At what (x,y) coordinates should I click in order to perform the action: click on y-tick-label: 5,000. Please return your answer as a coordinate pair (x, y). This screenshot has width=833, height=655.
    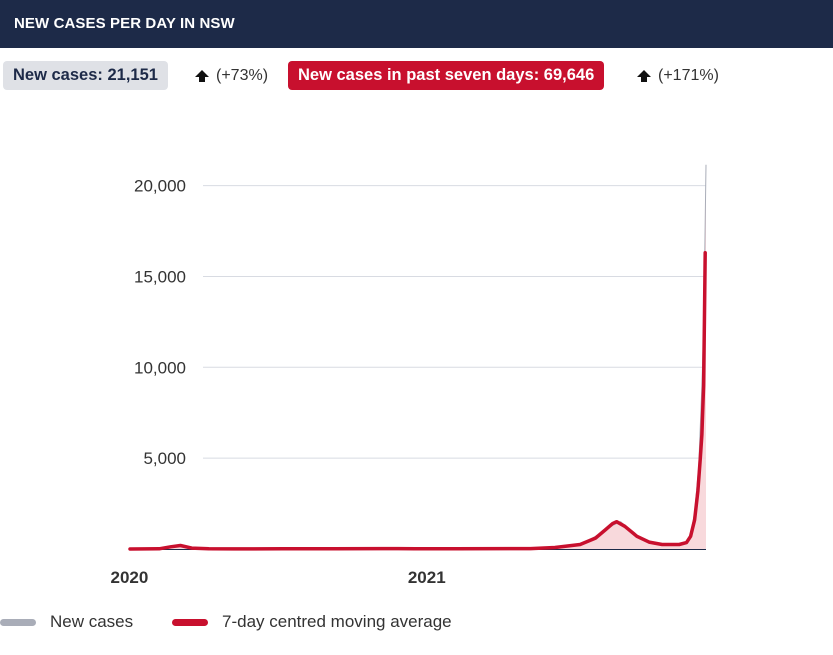
    Looking at the image, I should click on (164, 458).